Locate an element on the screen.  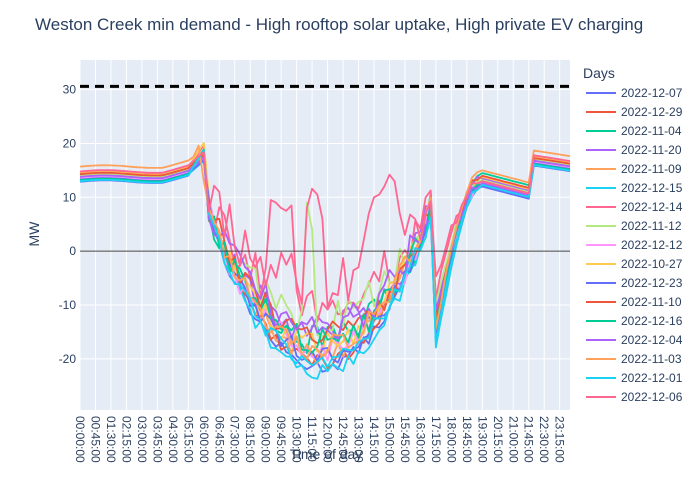
legend-item: 2022-11-03 is located at coordinates (634, 359).